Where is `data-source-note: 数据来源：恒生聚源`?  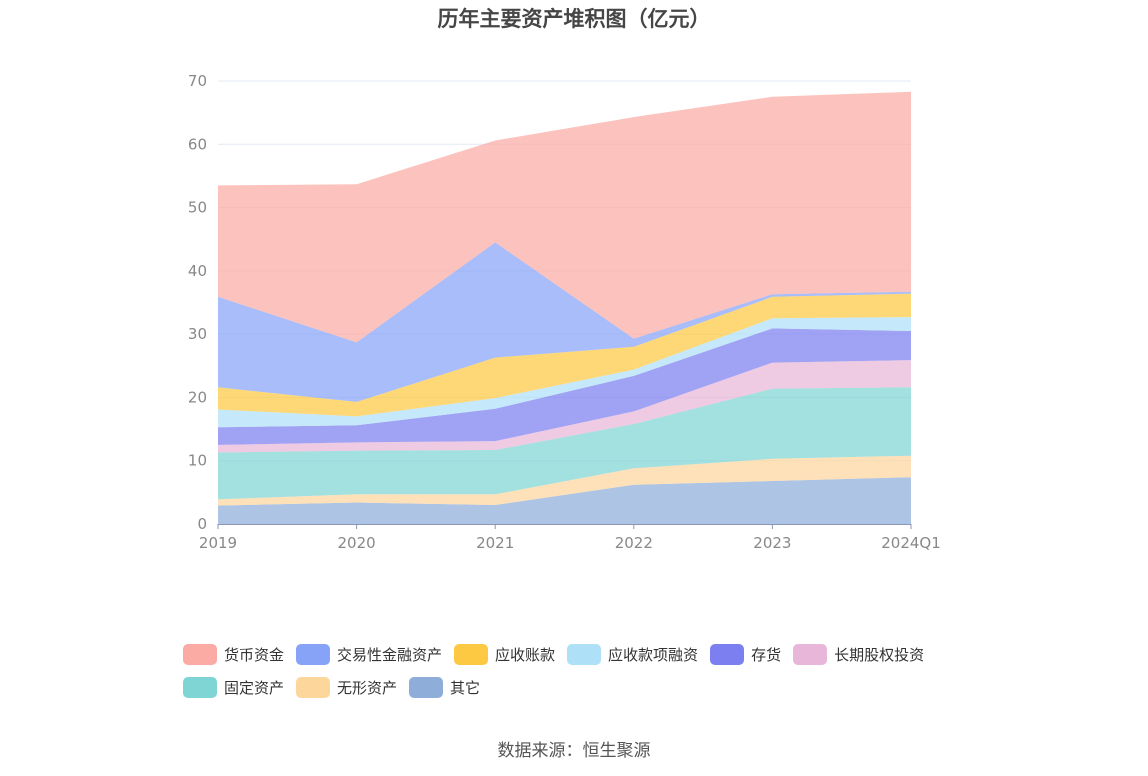 data-source-note: 数据来源：恒生聚源 is located at coordinates (574, 751).